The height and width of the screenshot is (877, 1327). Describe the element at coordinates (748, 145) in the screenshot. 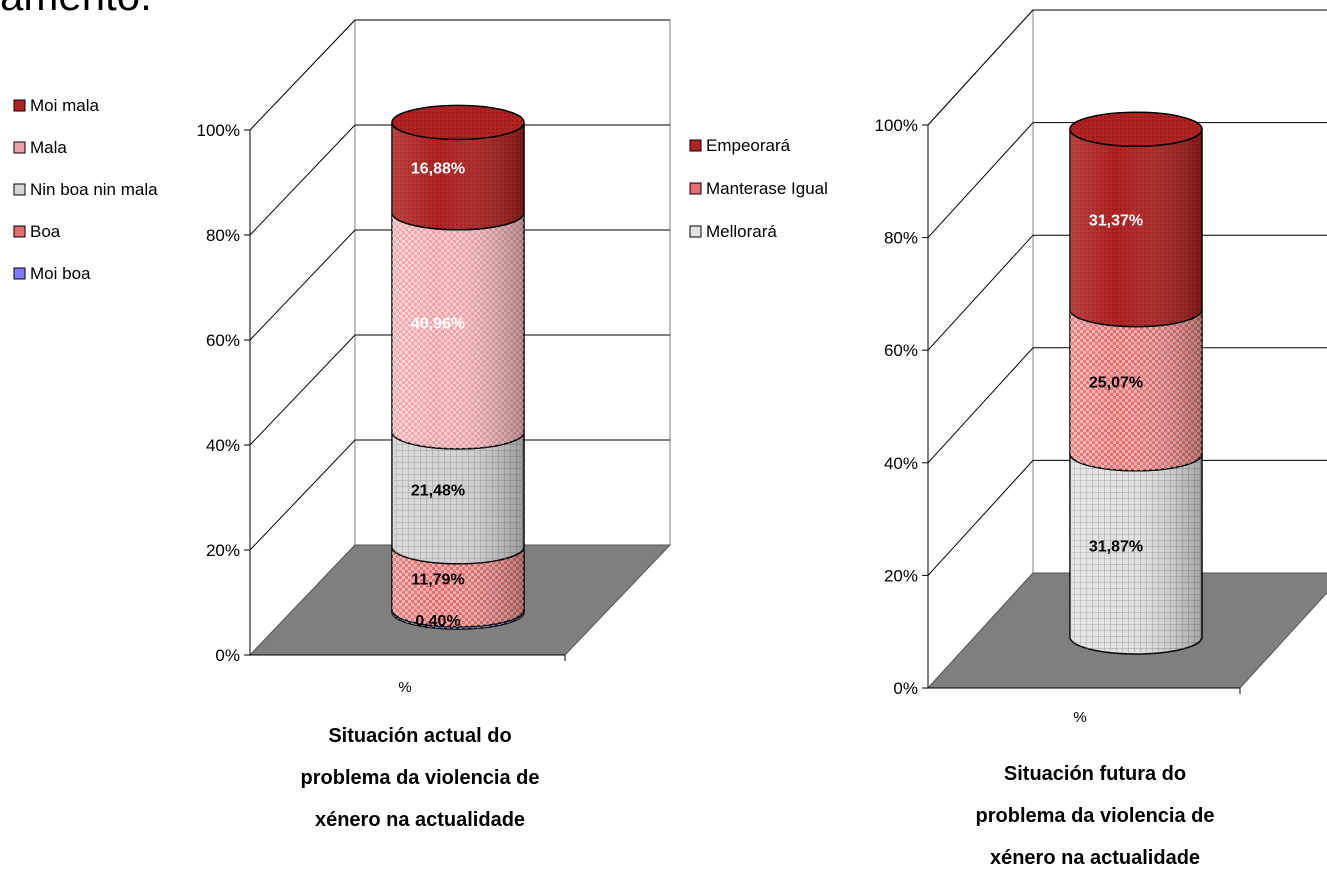

I see `legend-label: Empeorará` at that location.